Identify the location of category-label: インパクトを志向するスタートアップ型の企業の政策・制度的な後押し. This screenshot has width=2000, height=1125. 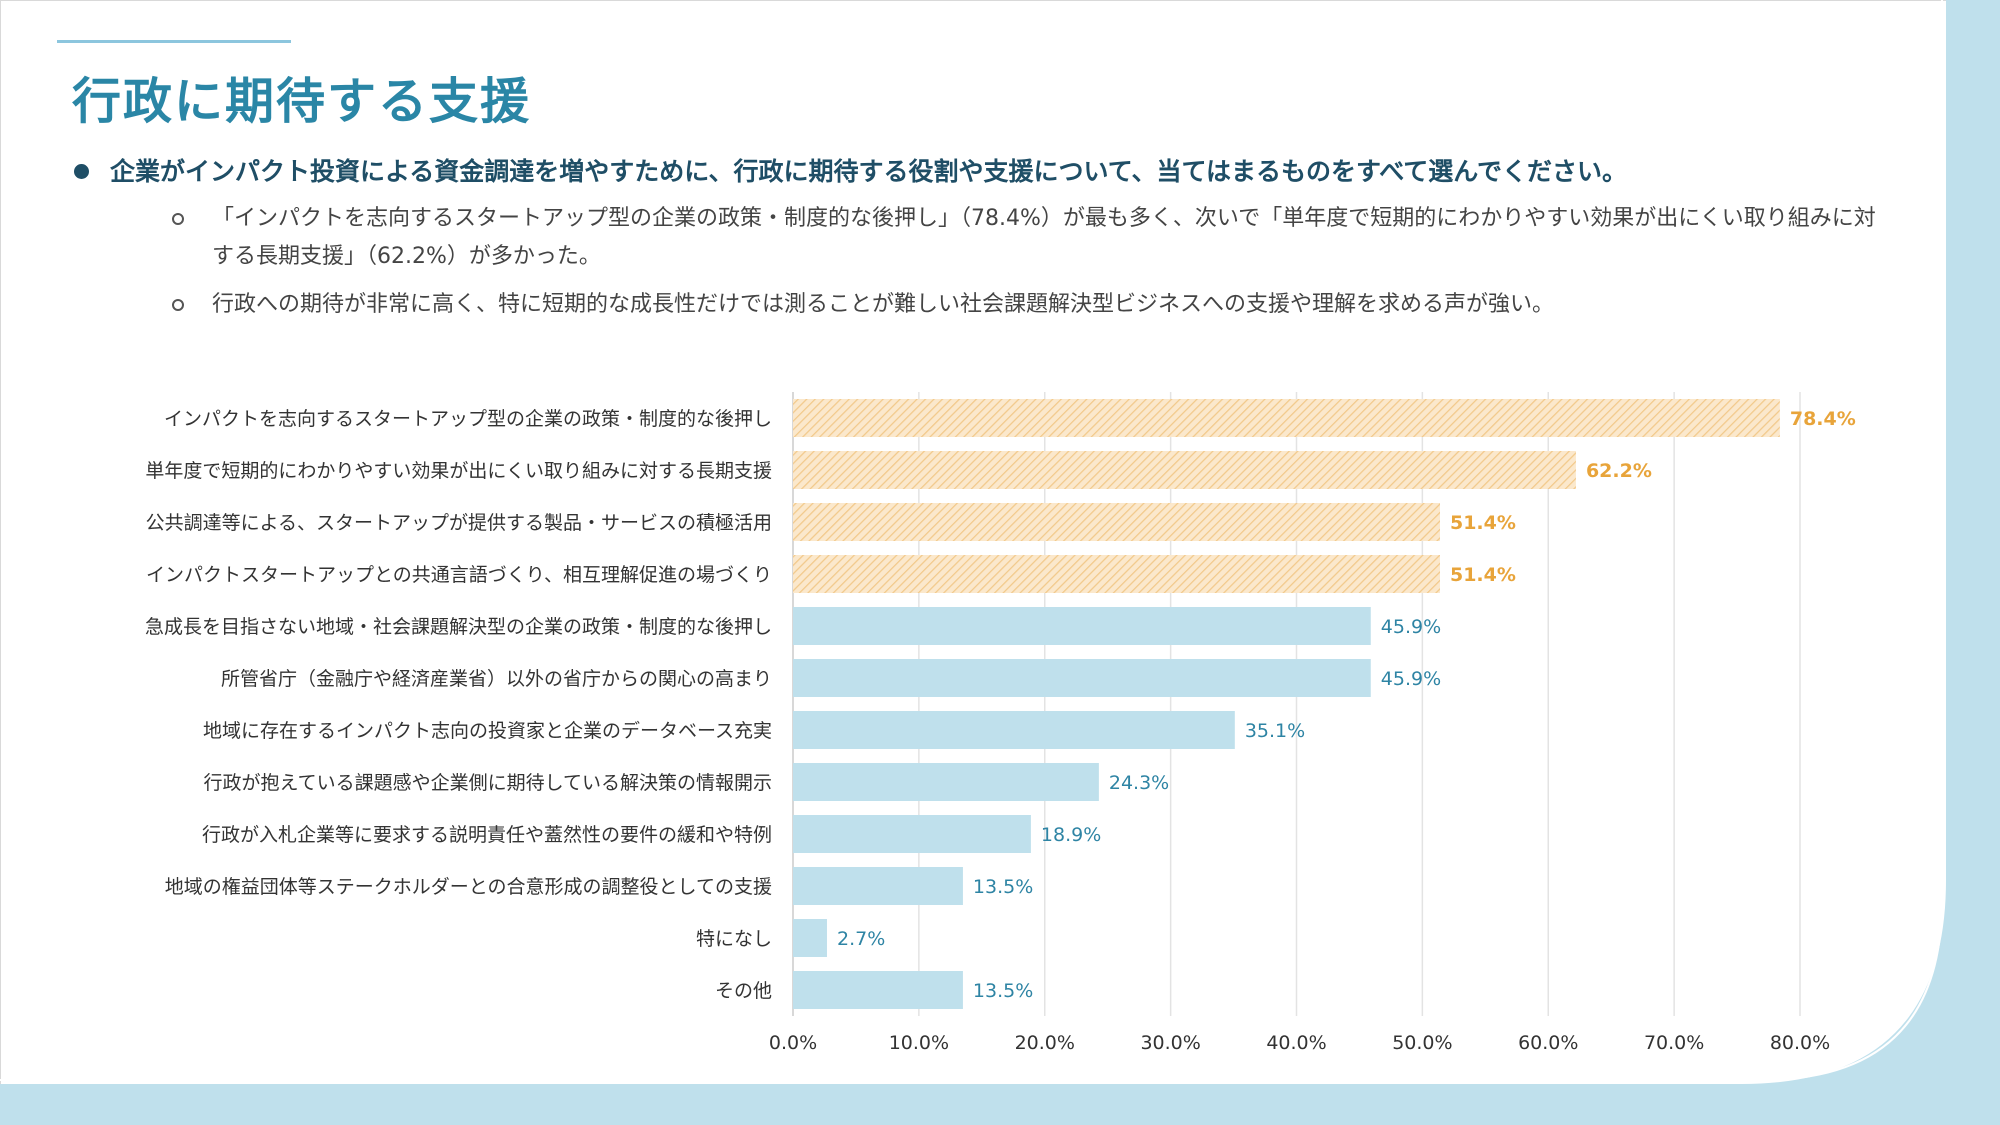
(468, 419).